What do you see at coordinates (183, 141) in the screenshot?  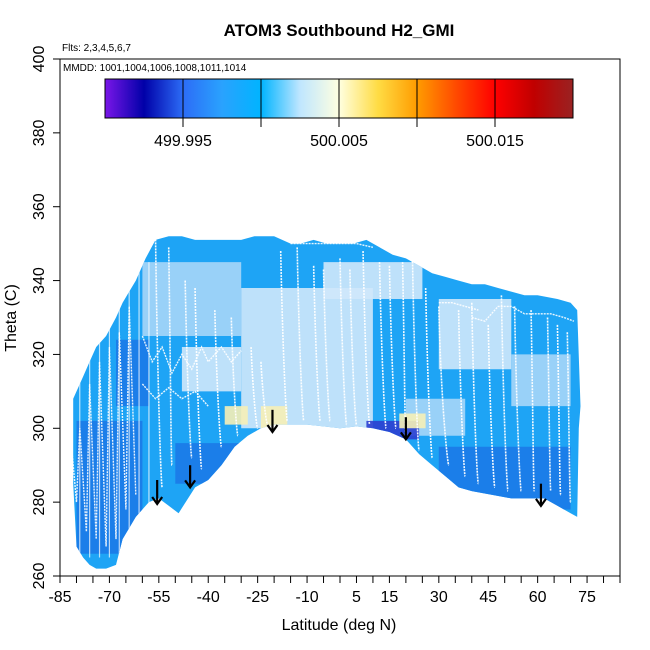 I see `colorbar-tick-label: 499.995` at bounding box center [183, 141].